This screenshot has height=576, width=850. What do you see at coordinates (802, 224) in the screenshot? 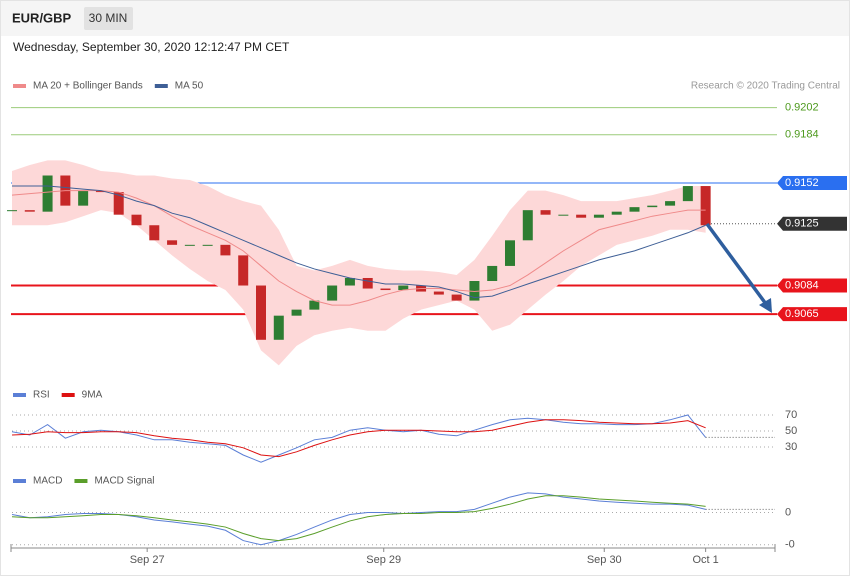
I see `level-label: 0.9125` at bounding box center [802, 224].